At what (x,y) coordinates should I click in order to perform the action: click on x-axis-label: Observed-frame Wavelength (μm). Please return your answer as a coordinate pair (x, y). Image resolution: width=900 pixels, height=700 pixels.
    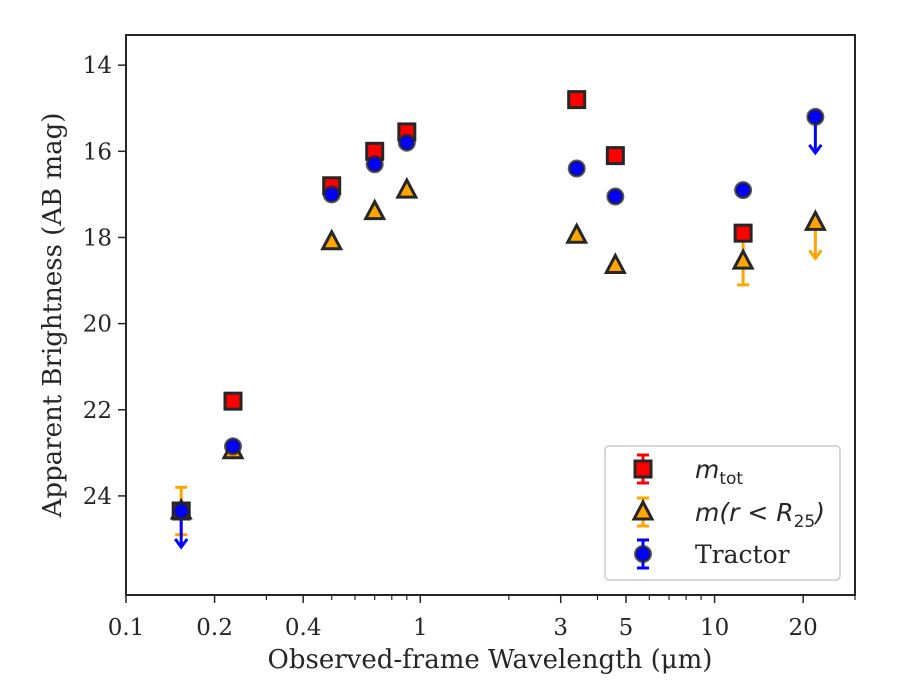
    Looking at the image, I should click on (490, 660).